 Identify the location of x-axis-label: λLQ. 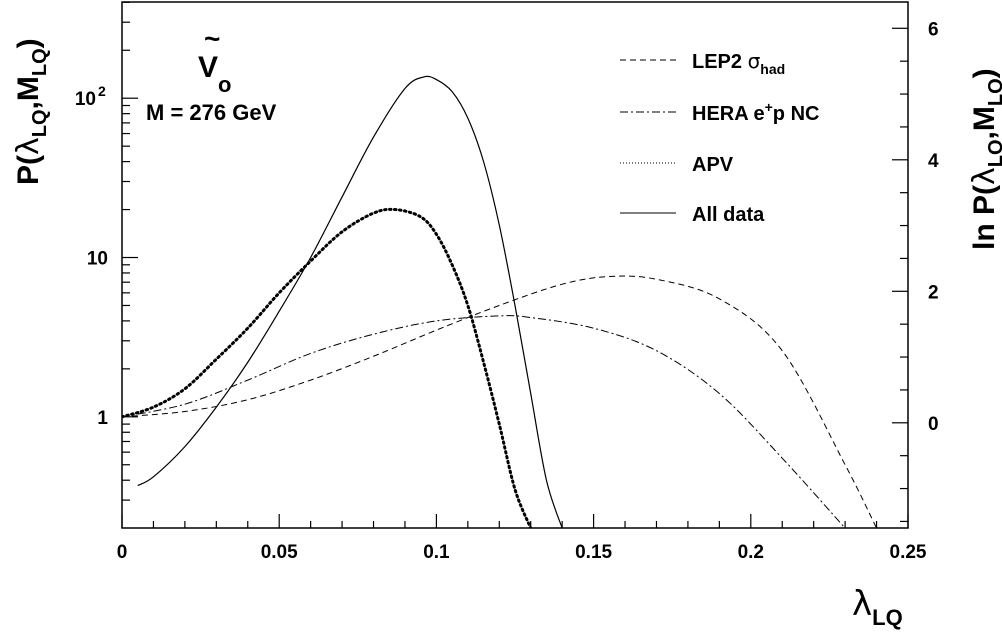
(877, 607).